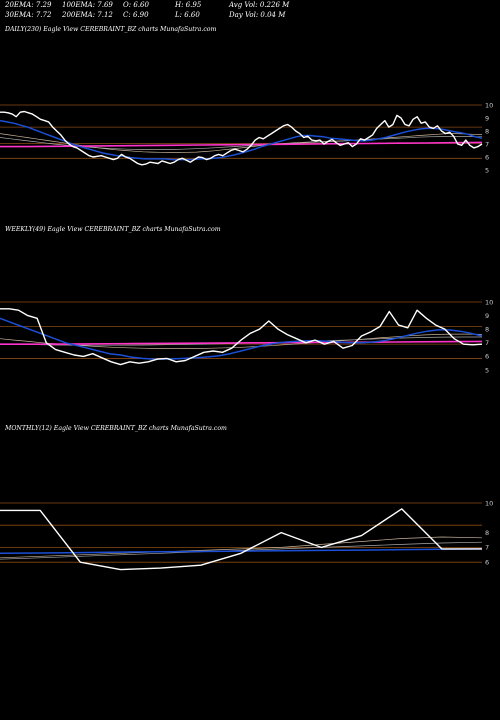  What do you see at coordinates (187, 15) in the screenshot?
I see `header-low: L: 6.60` at bounding box center [187, 15].